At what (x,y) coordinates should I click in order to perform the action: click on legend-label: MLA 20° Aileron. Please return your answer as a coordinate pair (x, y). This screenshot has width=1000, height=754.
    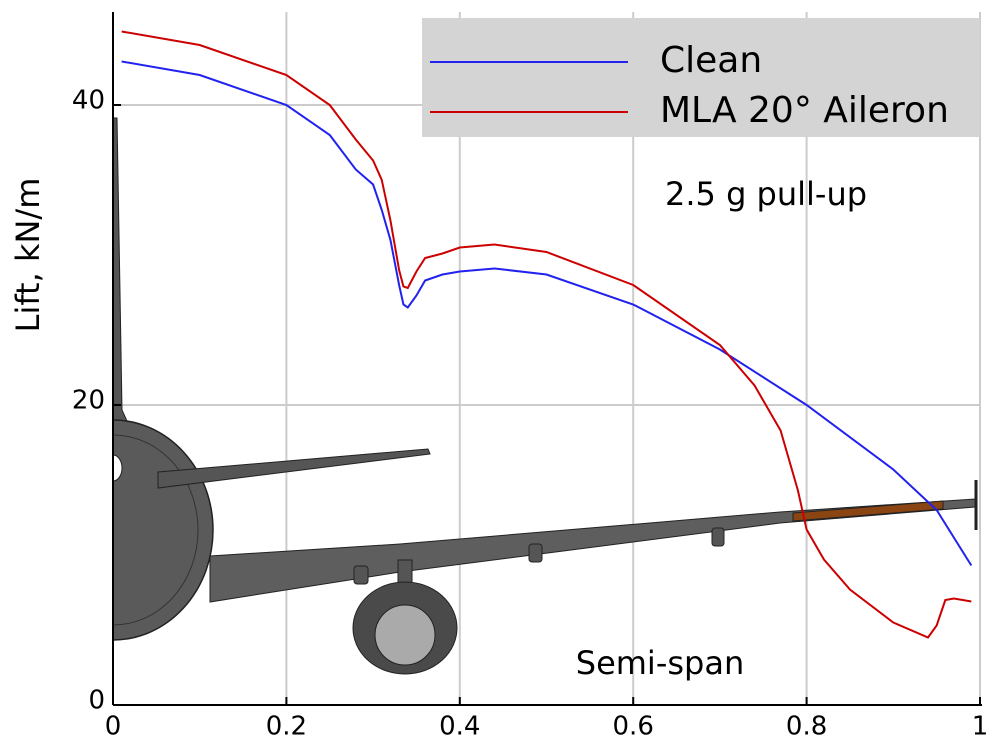
    Looking at the image, I should click on (804, 110).